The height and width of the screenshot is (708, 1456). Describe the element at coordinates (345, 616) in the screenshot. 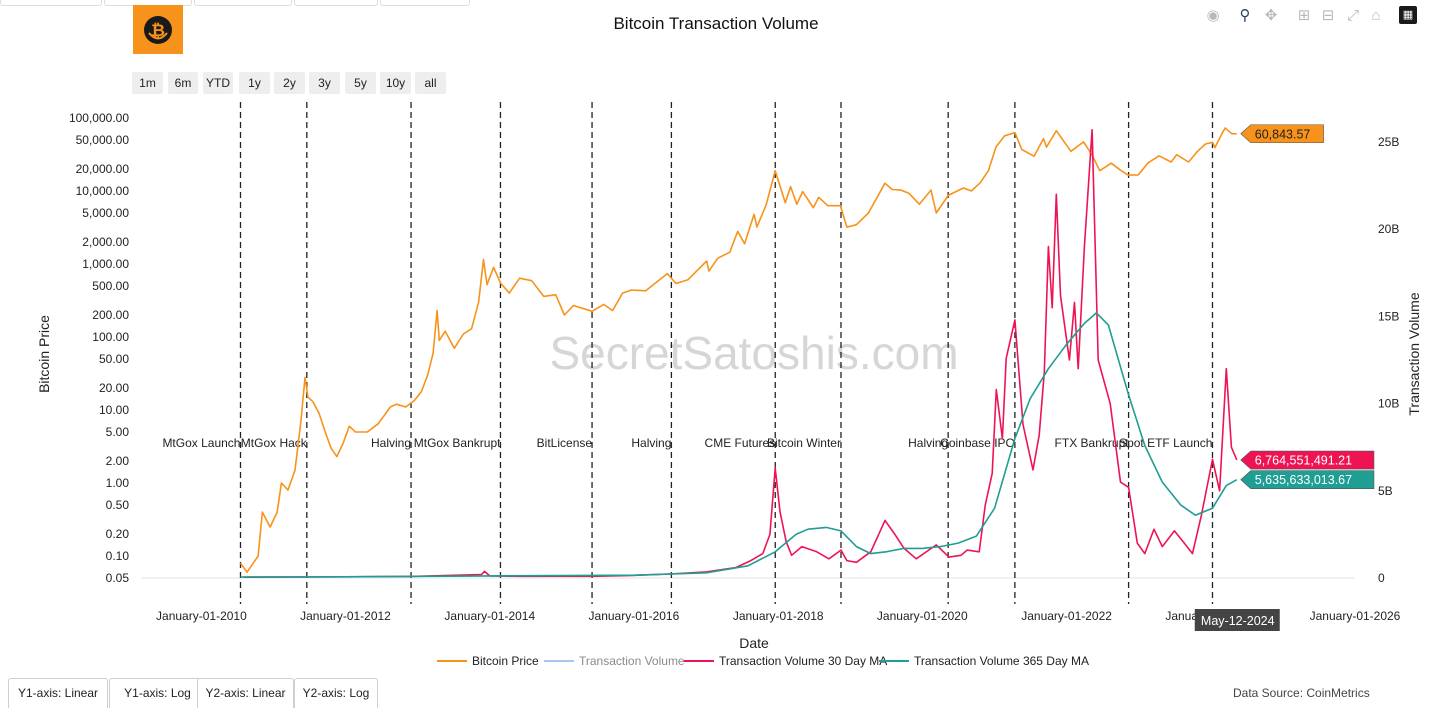

I see `x-tick-label: January-01-2012` at that location.